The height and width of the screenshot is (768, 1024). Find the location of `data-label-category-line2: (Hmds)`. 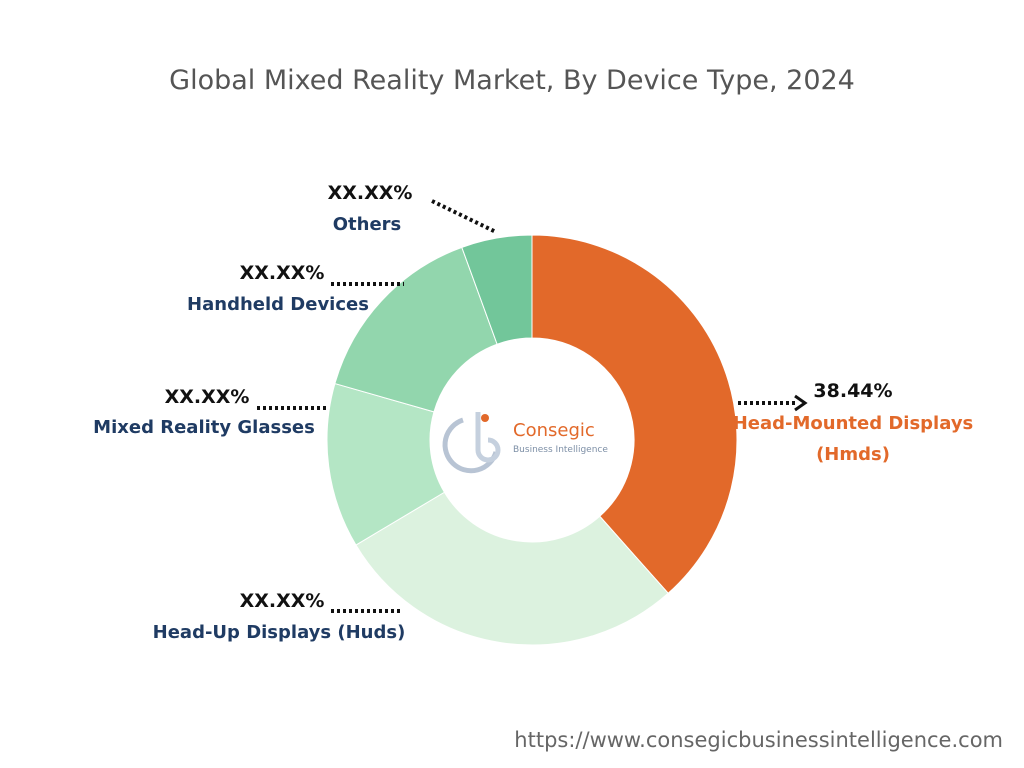

data-label-category-line2: (Hmds) is located at coordinates (853, 454).